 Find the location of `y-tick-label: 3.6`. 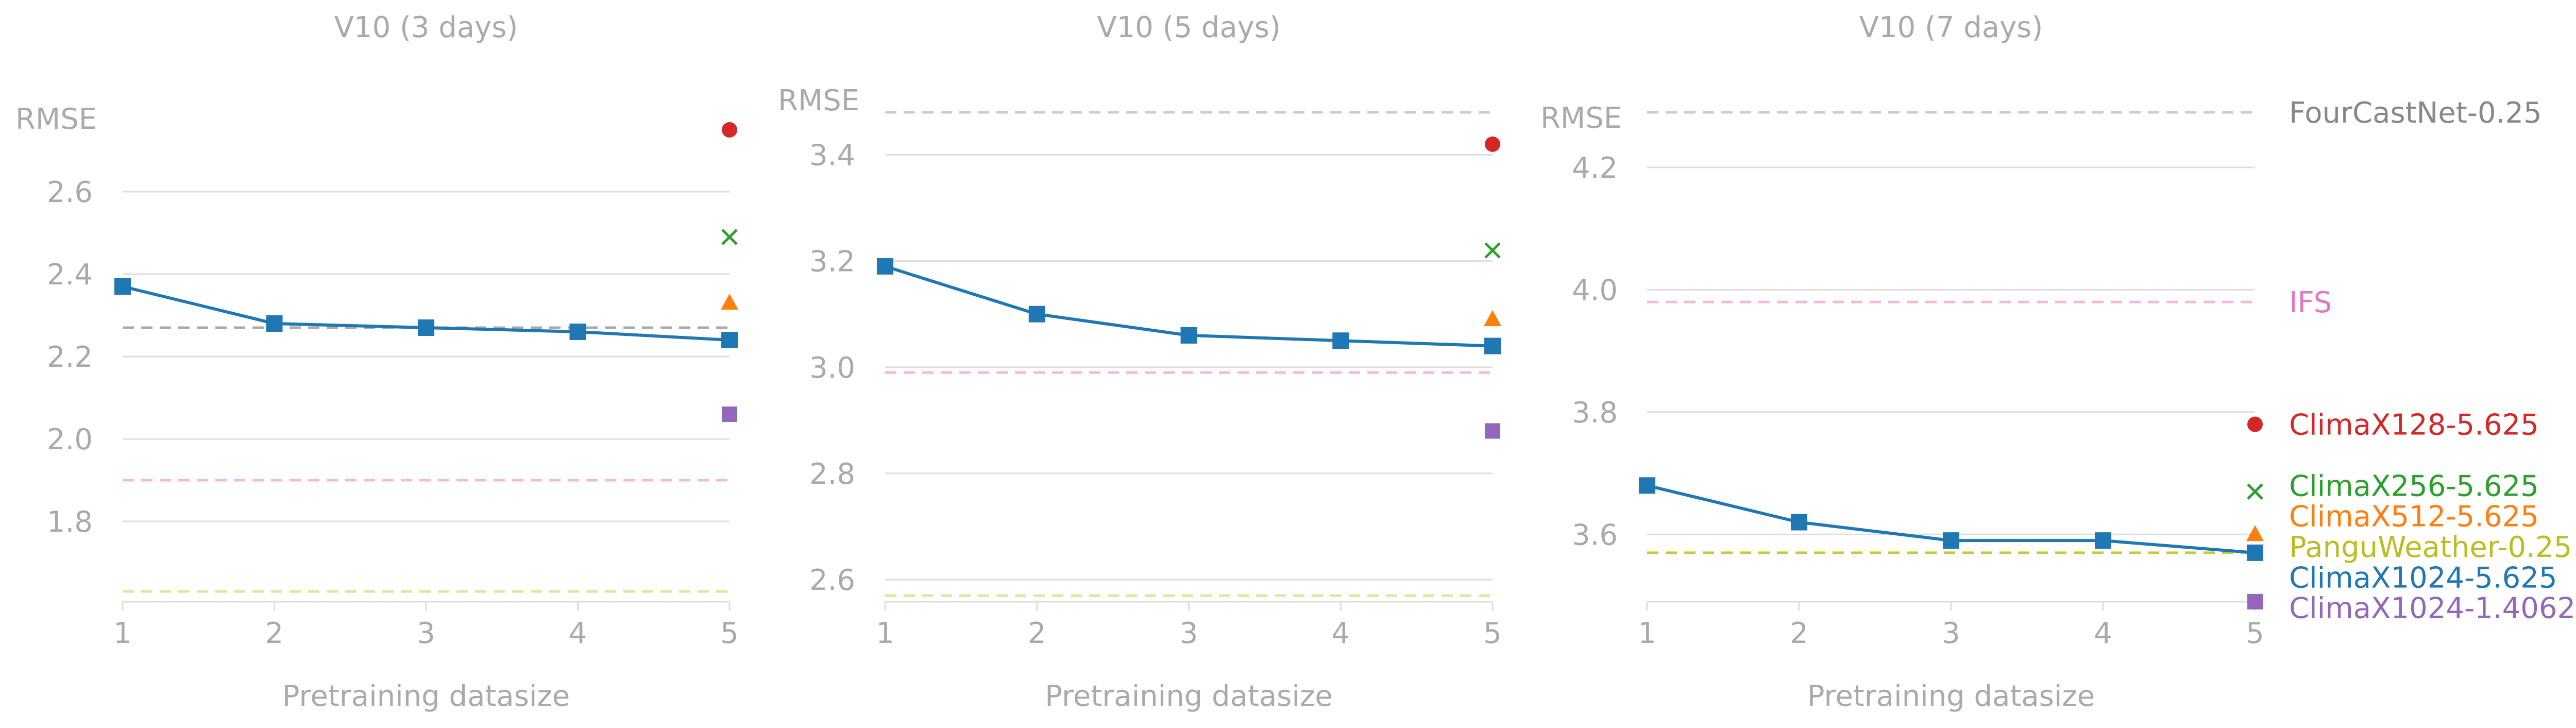

y-tick-label: 3.6 is located at coordinates (1595, 535).